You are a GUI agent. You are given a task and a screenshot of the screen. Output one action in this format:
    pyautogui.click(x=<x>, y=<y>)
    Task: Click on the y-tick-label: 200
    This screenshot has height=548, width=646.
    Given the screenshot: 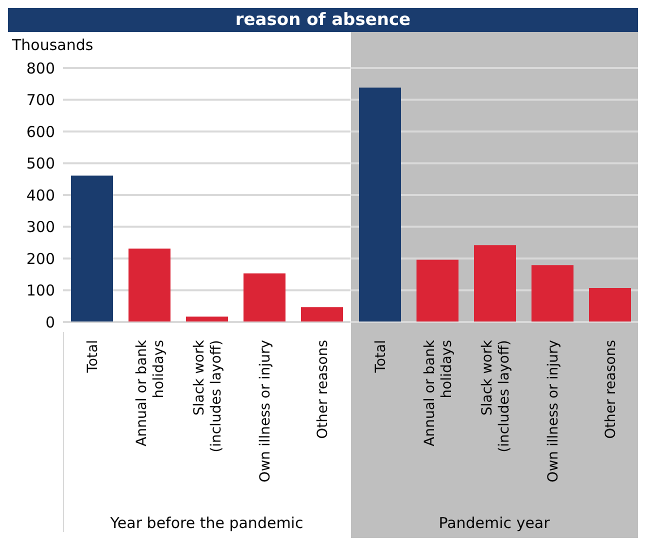 What is the action you would take?
    pyautogui.click(x=40, y=259)
    